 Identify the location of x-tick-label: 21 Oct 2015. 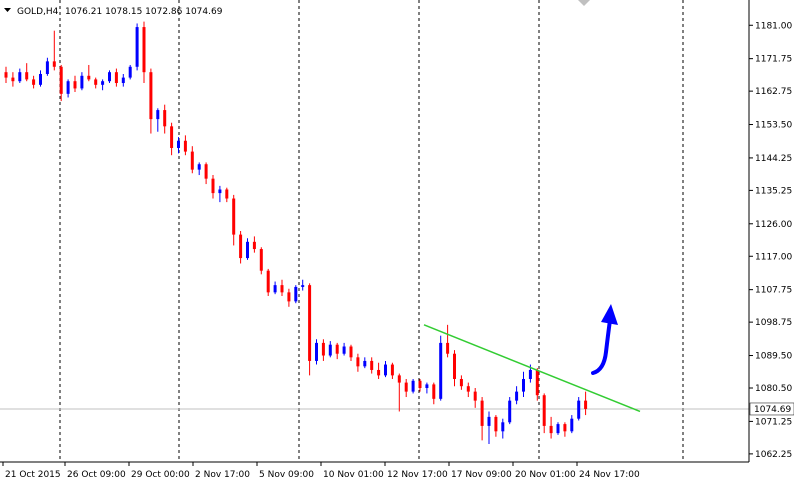
(33, 475).